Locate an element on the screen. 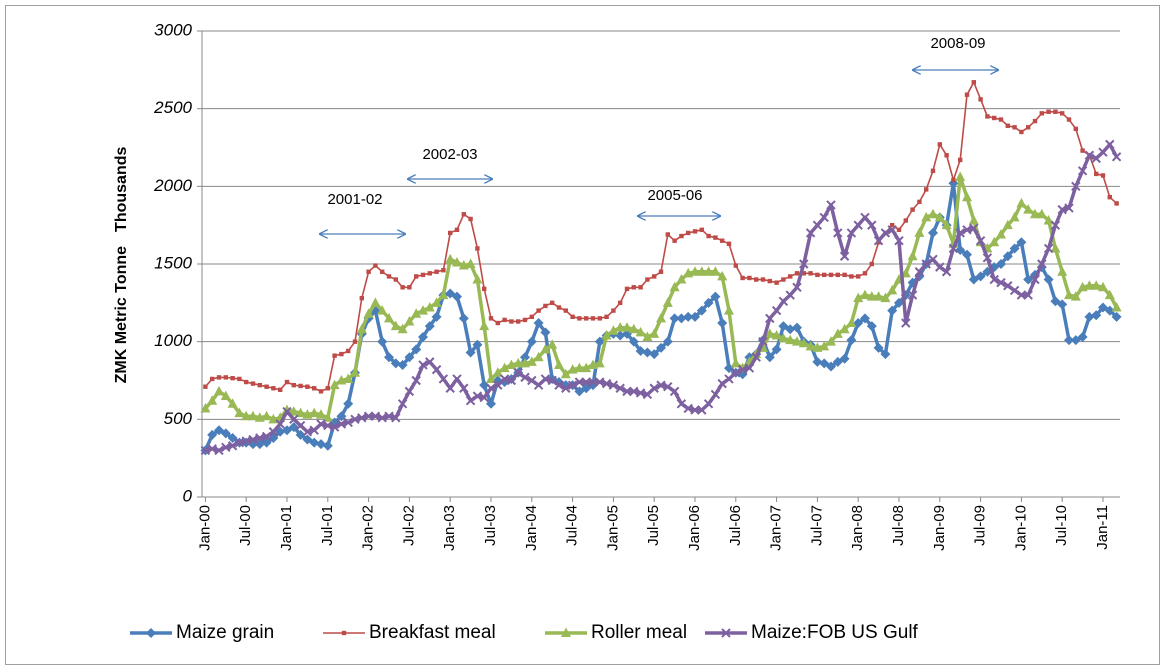  x-tick-label: Jan-03 is located at coordinates (449, 528).